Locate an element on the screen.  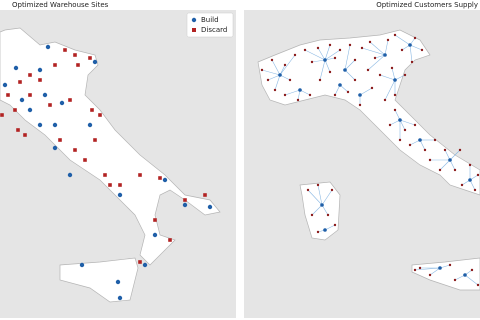
legend-box is located at coordinates (210, 25).